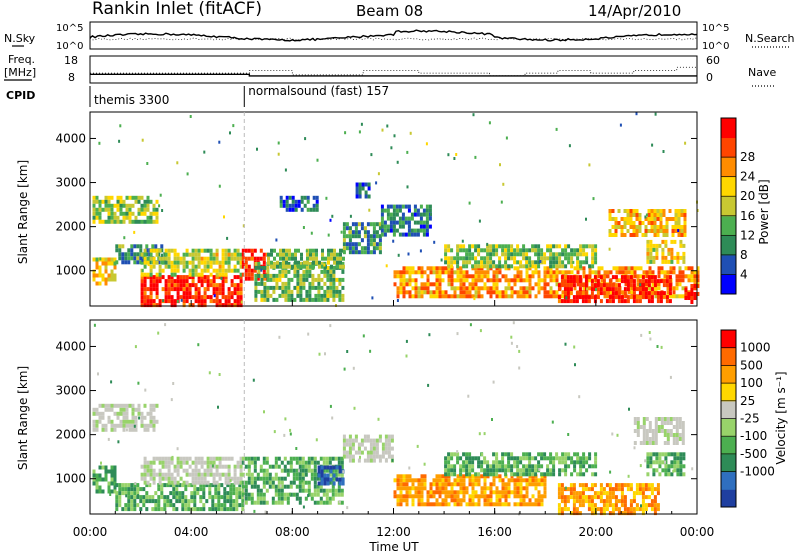 This screenshot has height=554, width=800. Describe the element at coordinates (393, 35) in the screenshot. I see `noise-frame` at that location.